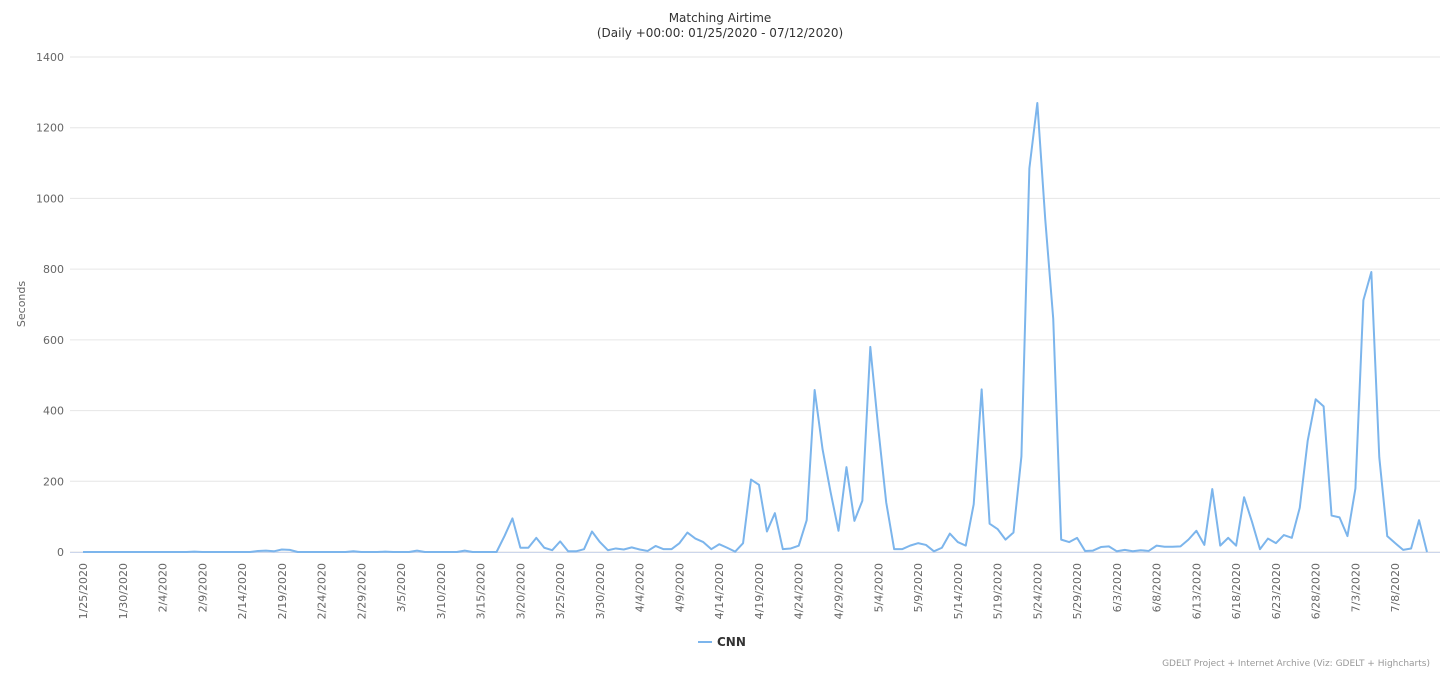 The width and height of the screenshot is (1440, 676). What do you see at coordinates (21, 304) in the screenshot?
I see `y-axis-label: Seconds` at bounding box center [21, 304].